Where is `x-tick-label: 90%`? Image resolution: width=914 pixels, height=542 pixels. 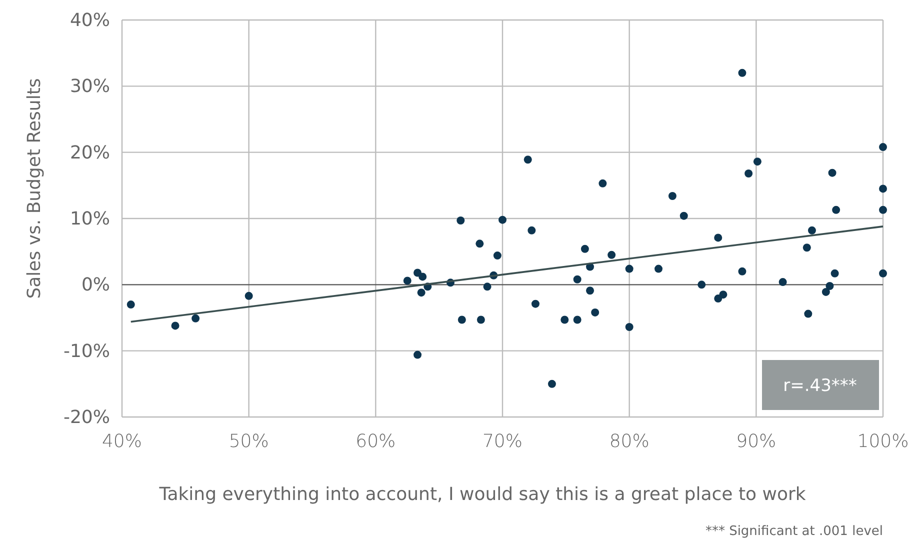 x-tick-label: 90% is located at coordinates (756, 441).